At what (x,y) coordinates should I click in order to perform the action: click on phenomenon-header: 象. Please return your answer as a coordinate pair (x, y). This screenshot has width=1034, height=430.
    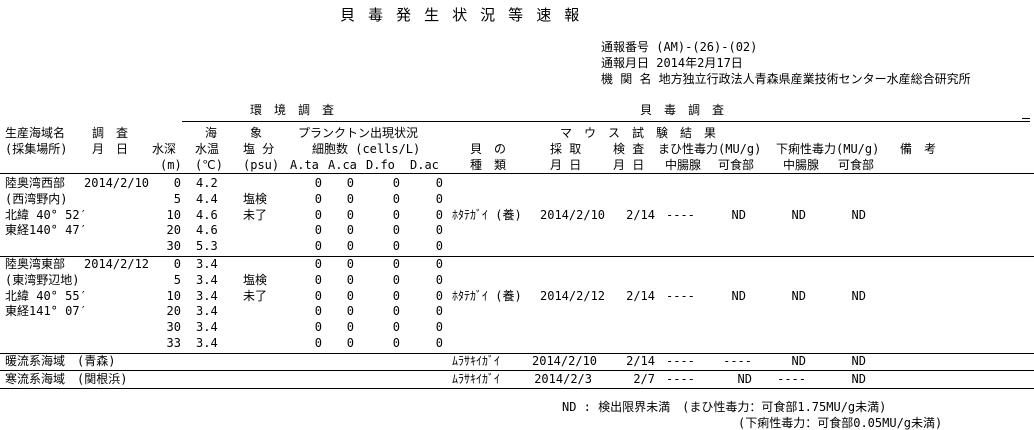
    Looking at the image, I should click on (256, 133).